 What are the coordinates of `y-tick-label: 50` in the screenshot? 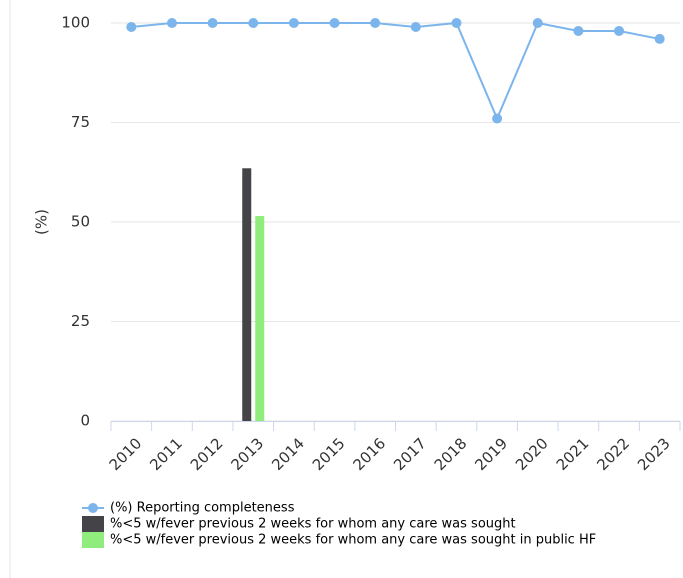 It's located at (80, 222).